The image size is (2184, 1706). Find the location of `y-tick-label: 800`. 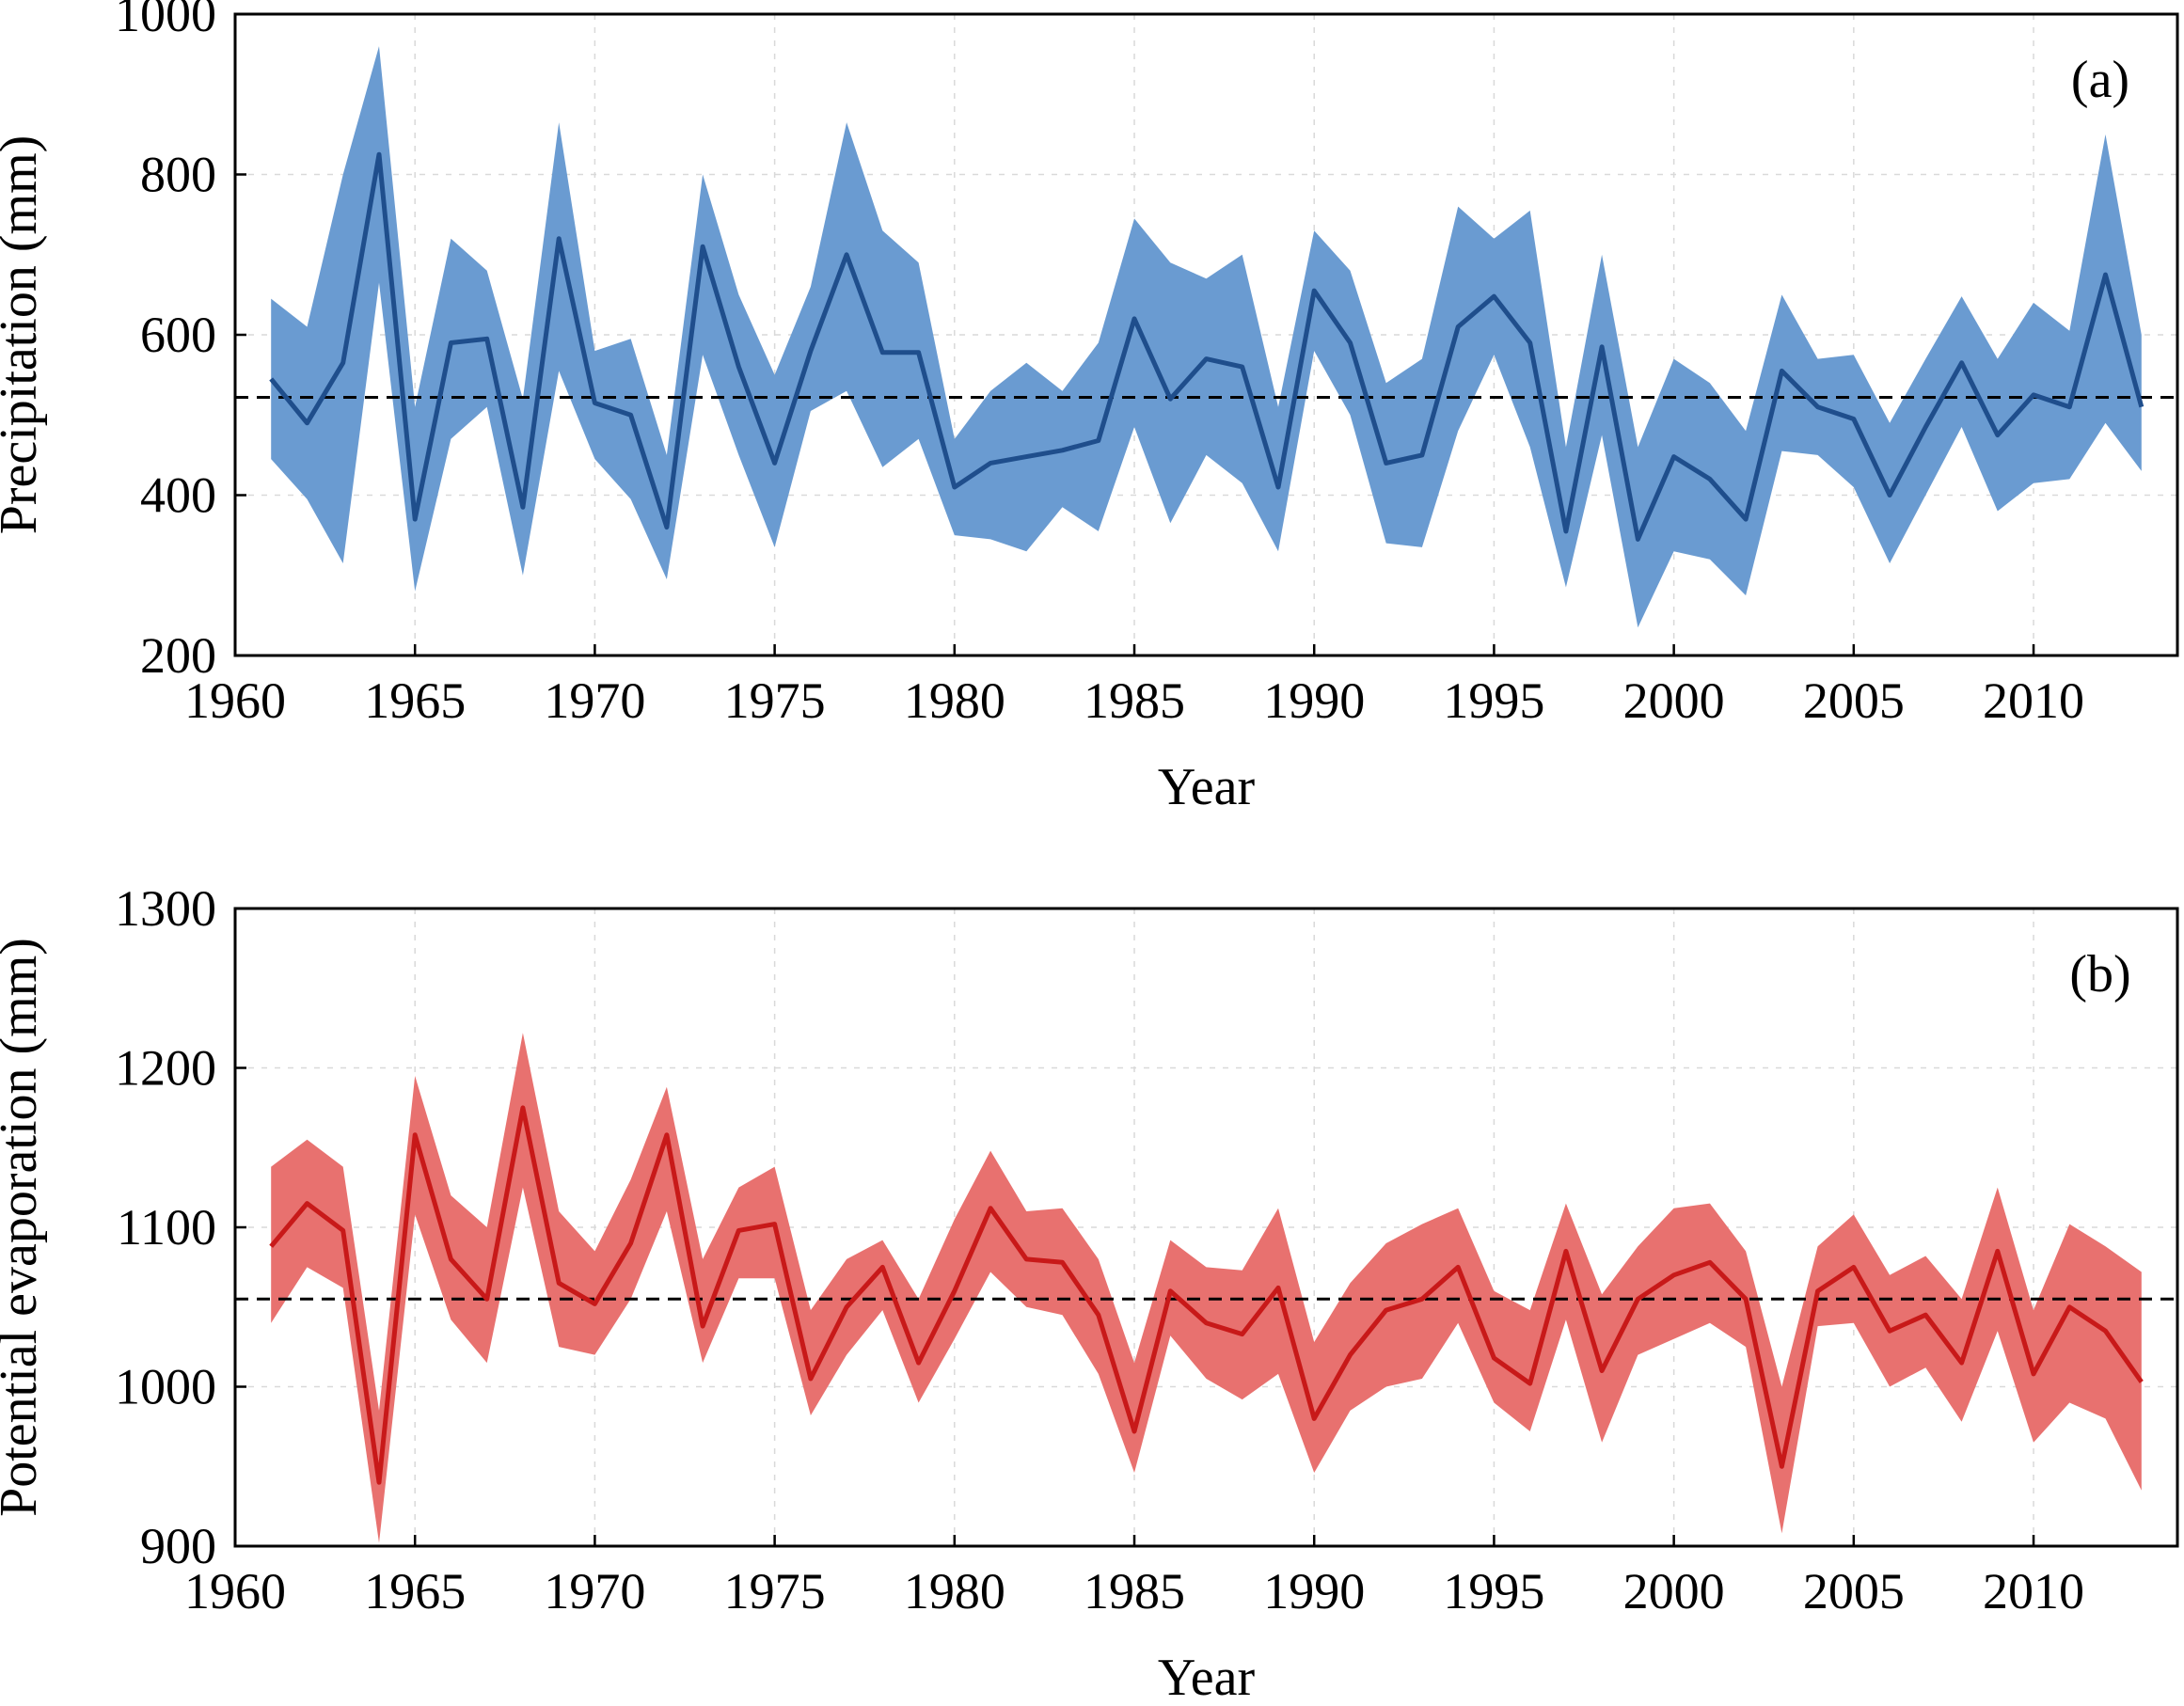

y-tick-label: 800 is located at coordinates (178, 175).